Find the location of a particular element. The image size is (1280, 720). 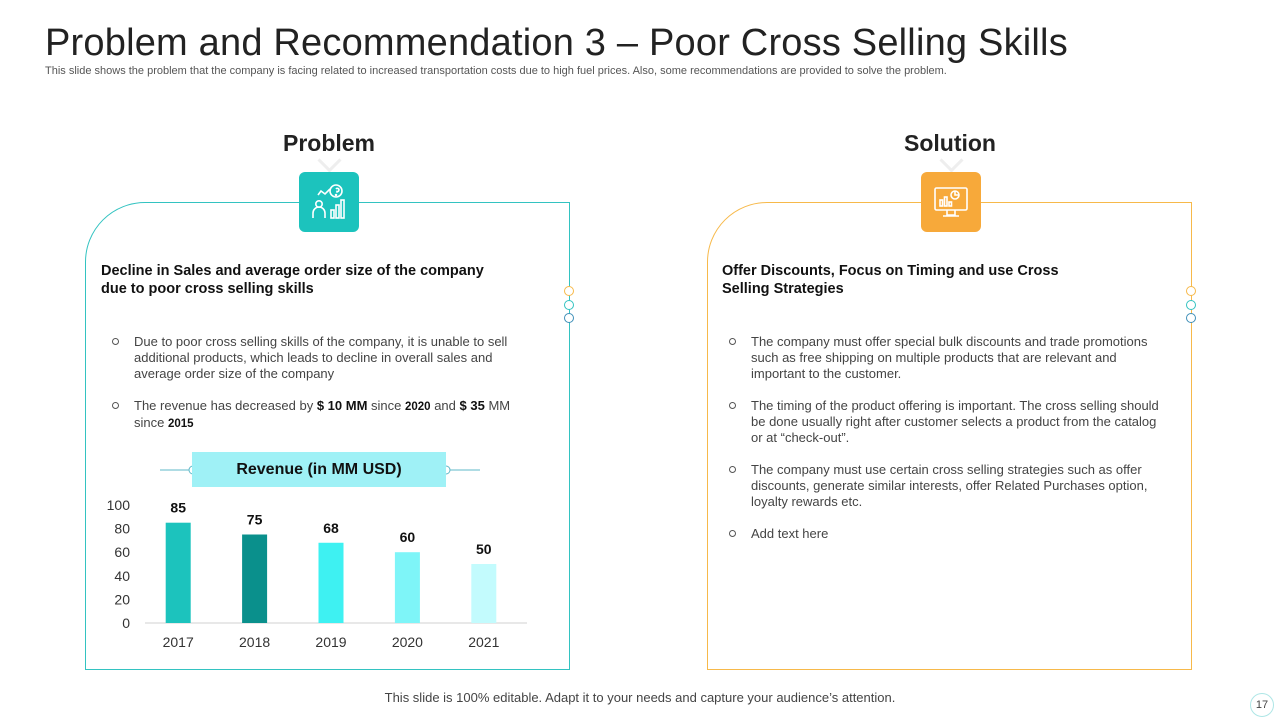

solution-bullet-text: Add text here is located at coordinates (790, 533).